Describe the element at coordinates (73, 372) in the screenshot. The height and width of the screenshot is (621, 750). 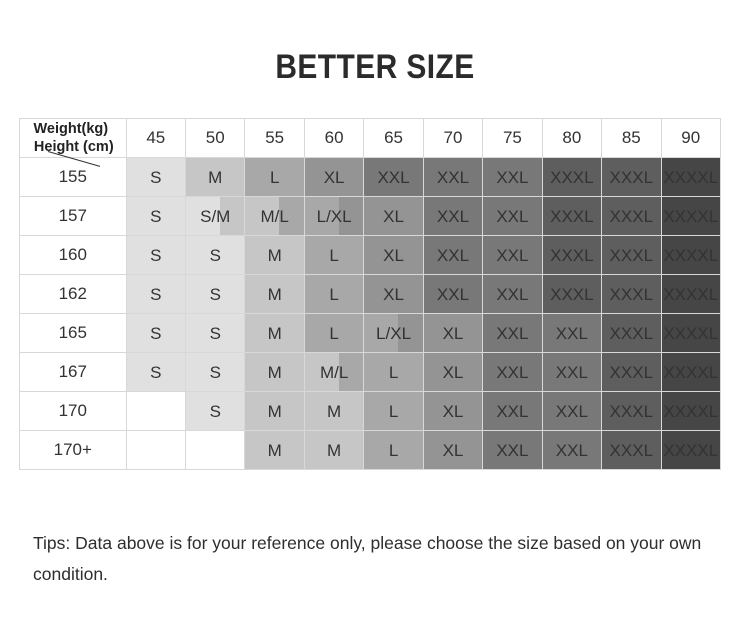
I see `height-row-header: 167` at that location.